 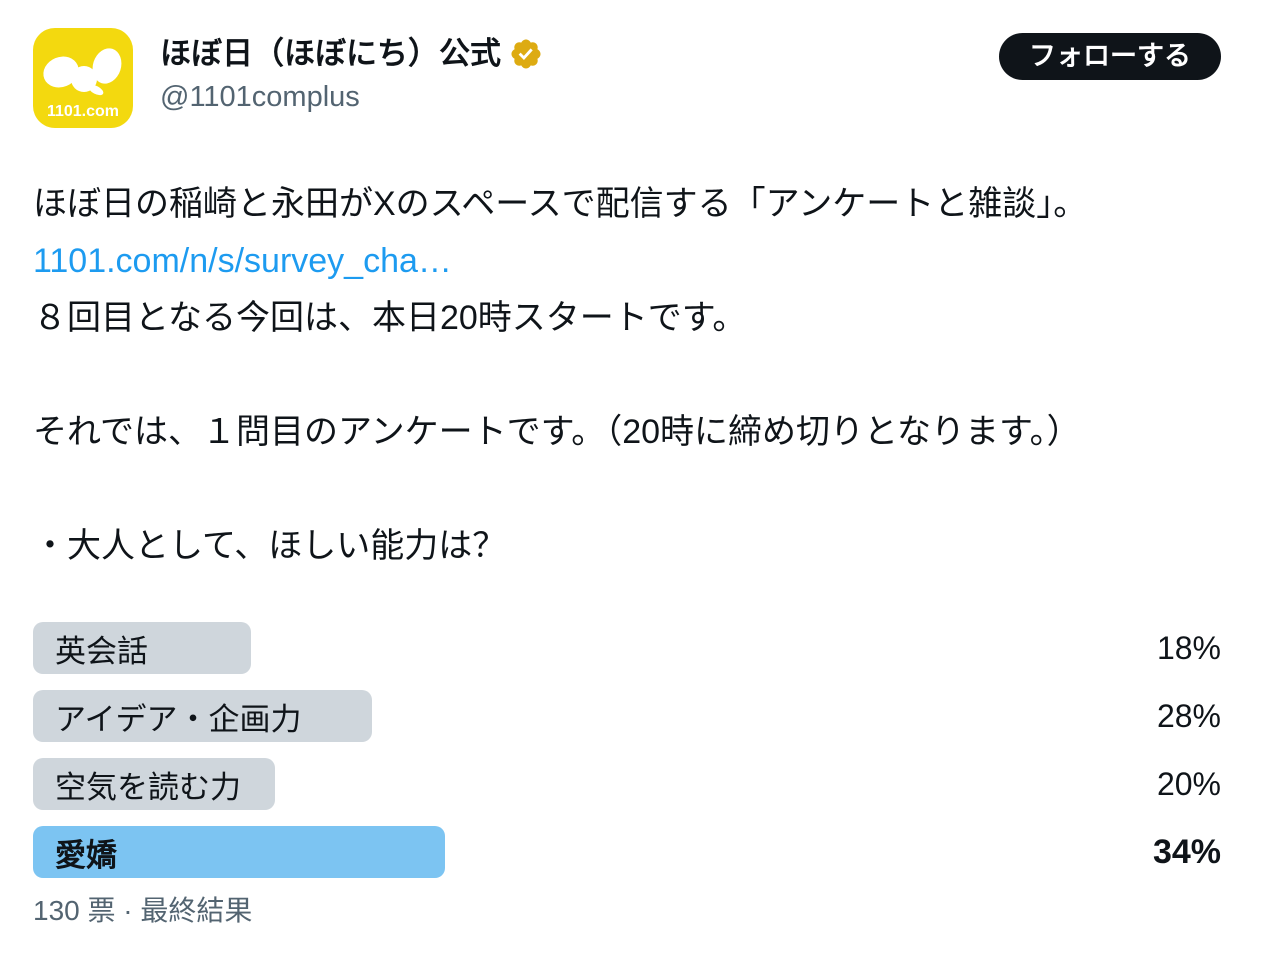 I want to click on account-id-block: ほぼ日（ほぼにち）公式 @1101complus, so click(x=351, y=71).